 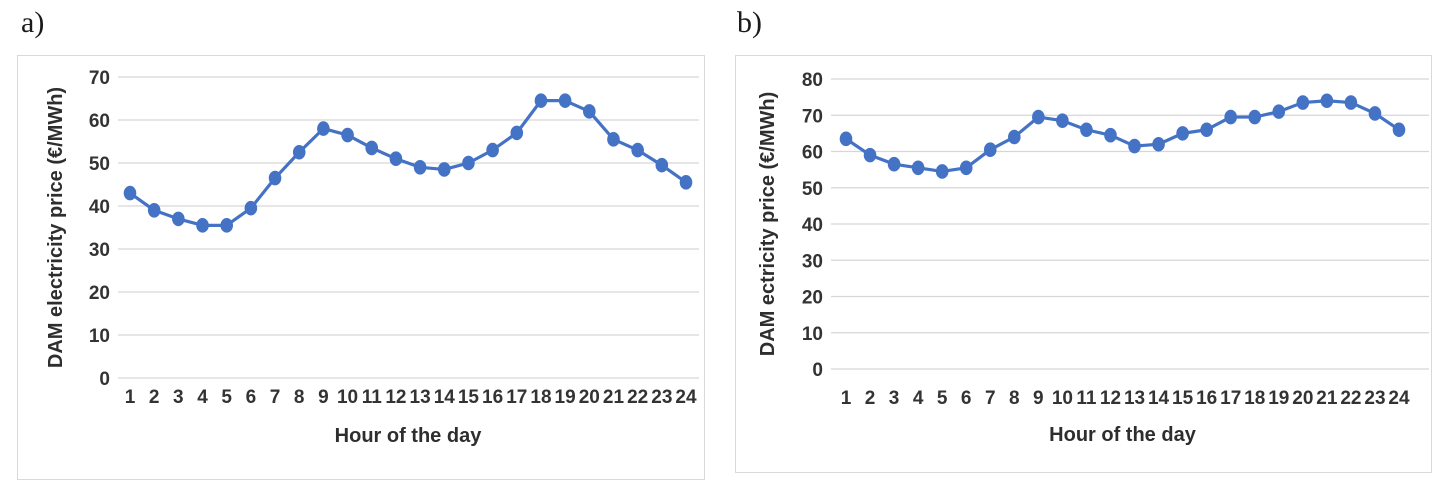 I want to click on x-tick-label: 1, so click(x=130, y=397).